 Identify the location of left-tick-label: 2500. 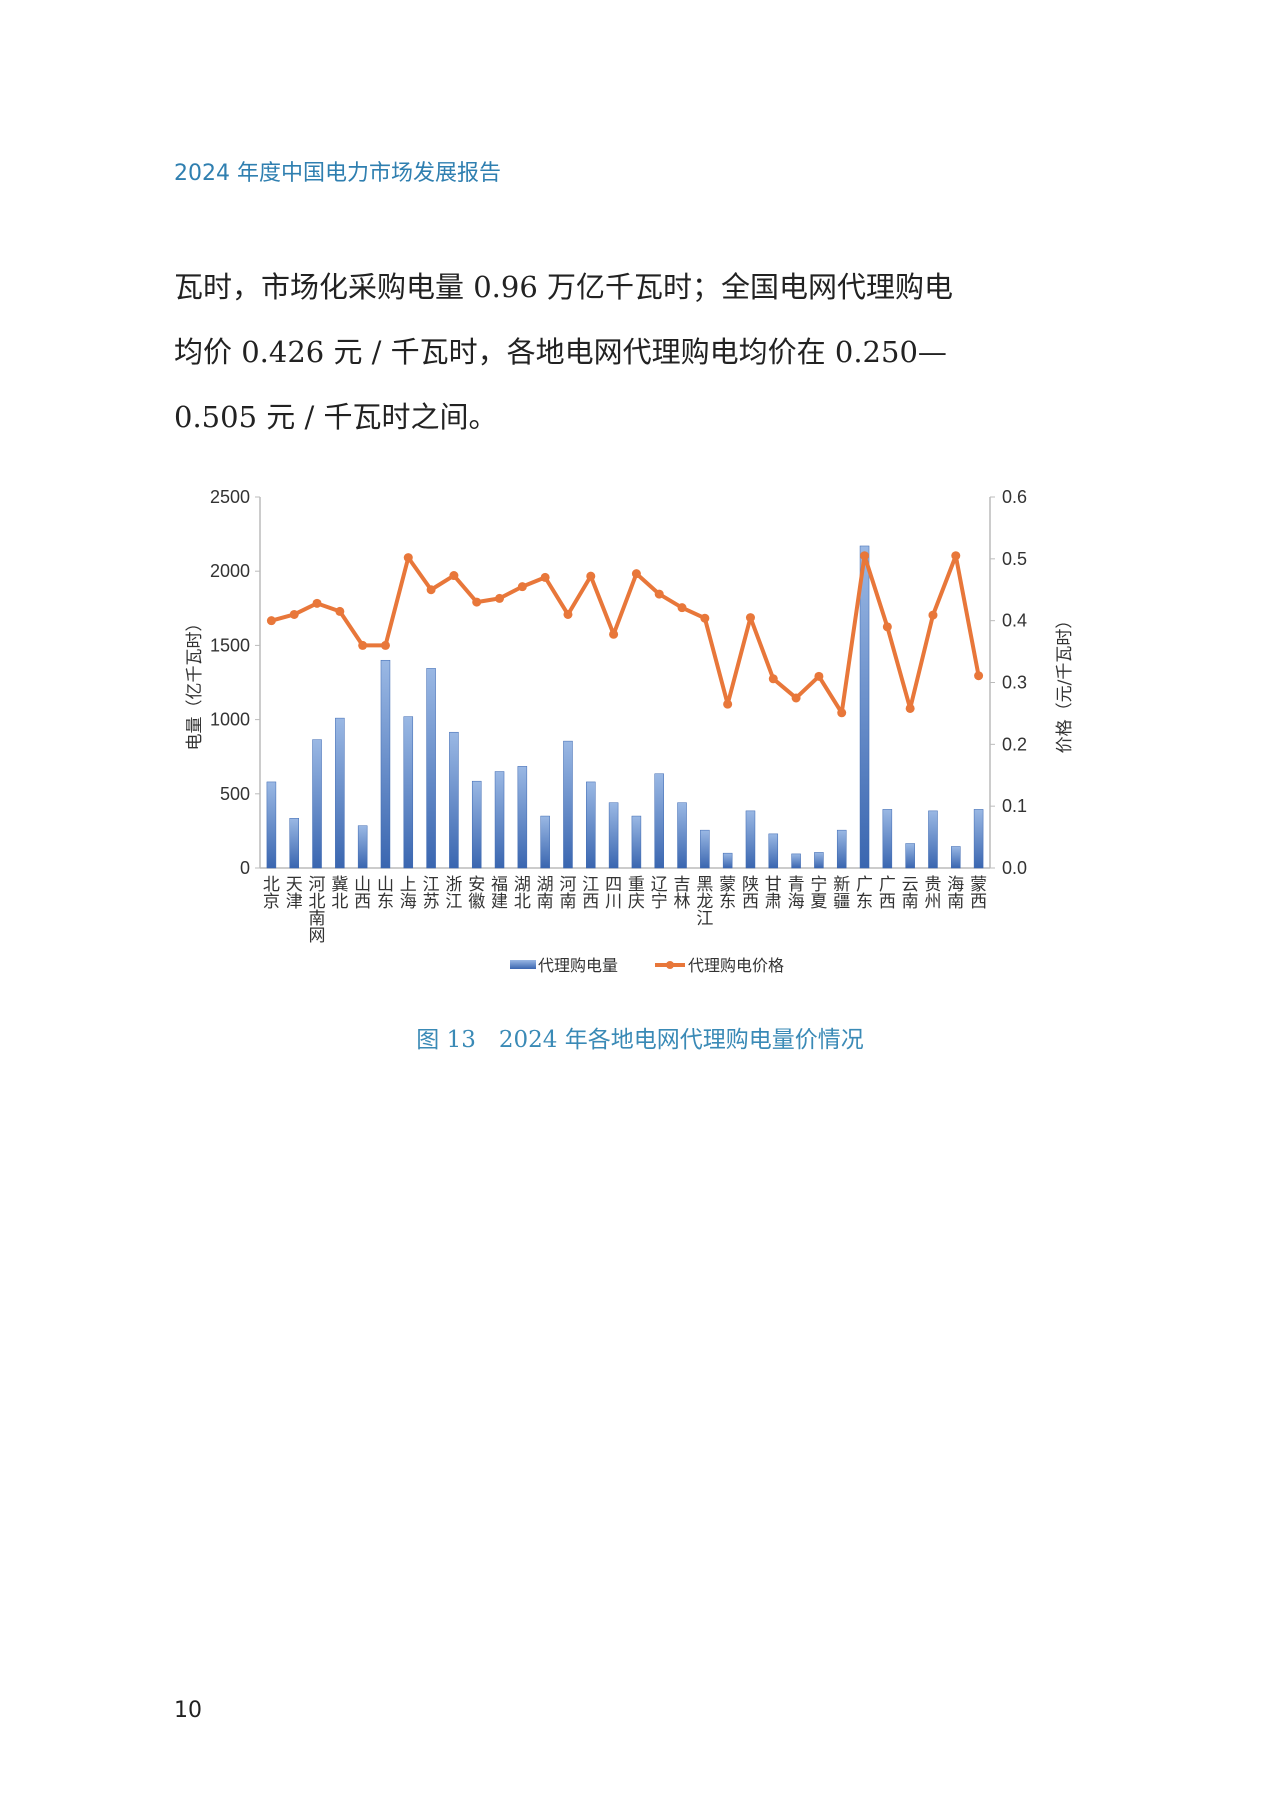
(230, 497).